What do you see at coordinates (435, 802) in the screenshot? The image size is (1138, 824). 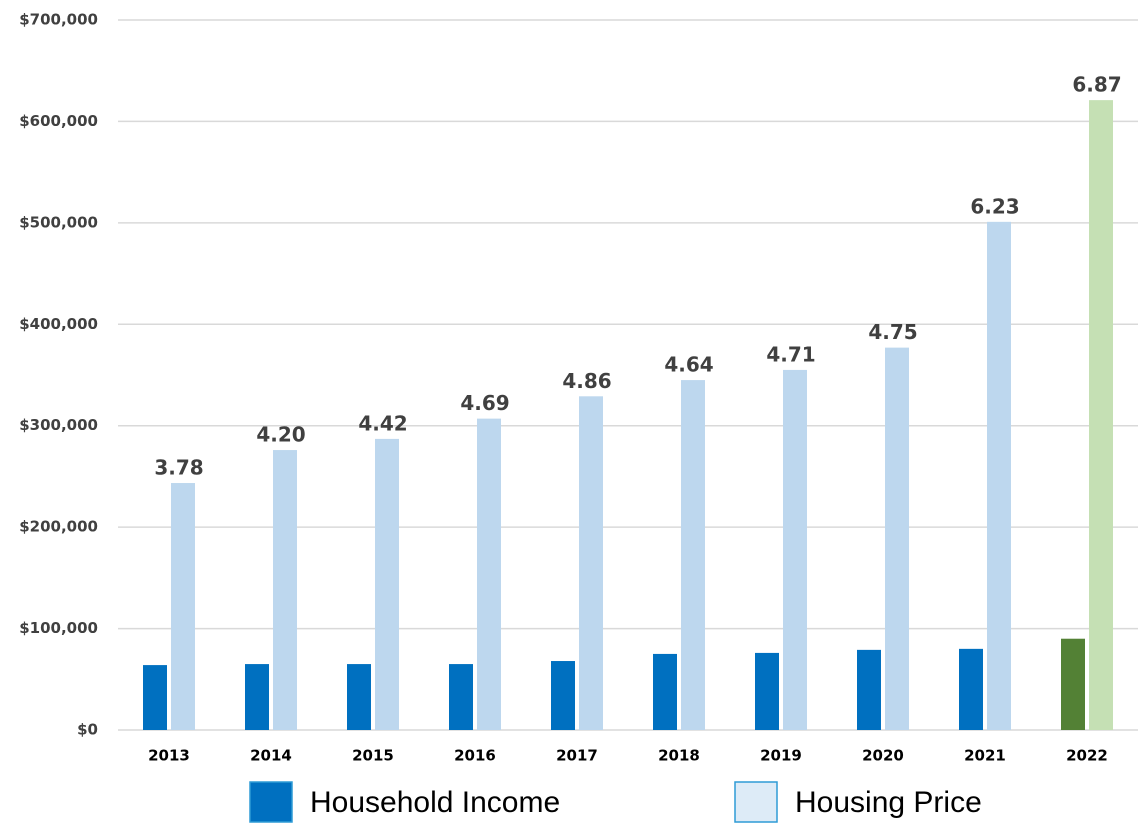 I see `legend-label: Household Income` at bounding box center [435, 802].